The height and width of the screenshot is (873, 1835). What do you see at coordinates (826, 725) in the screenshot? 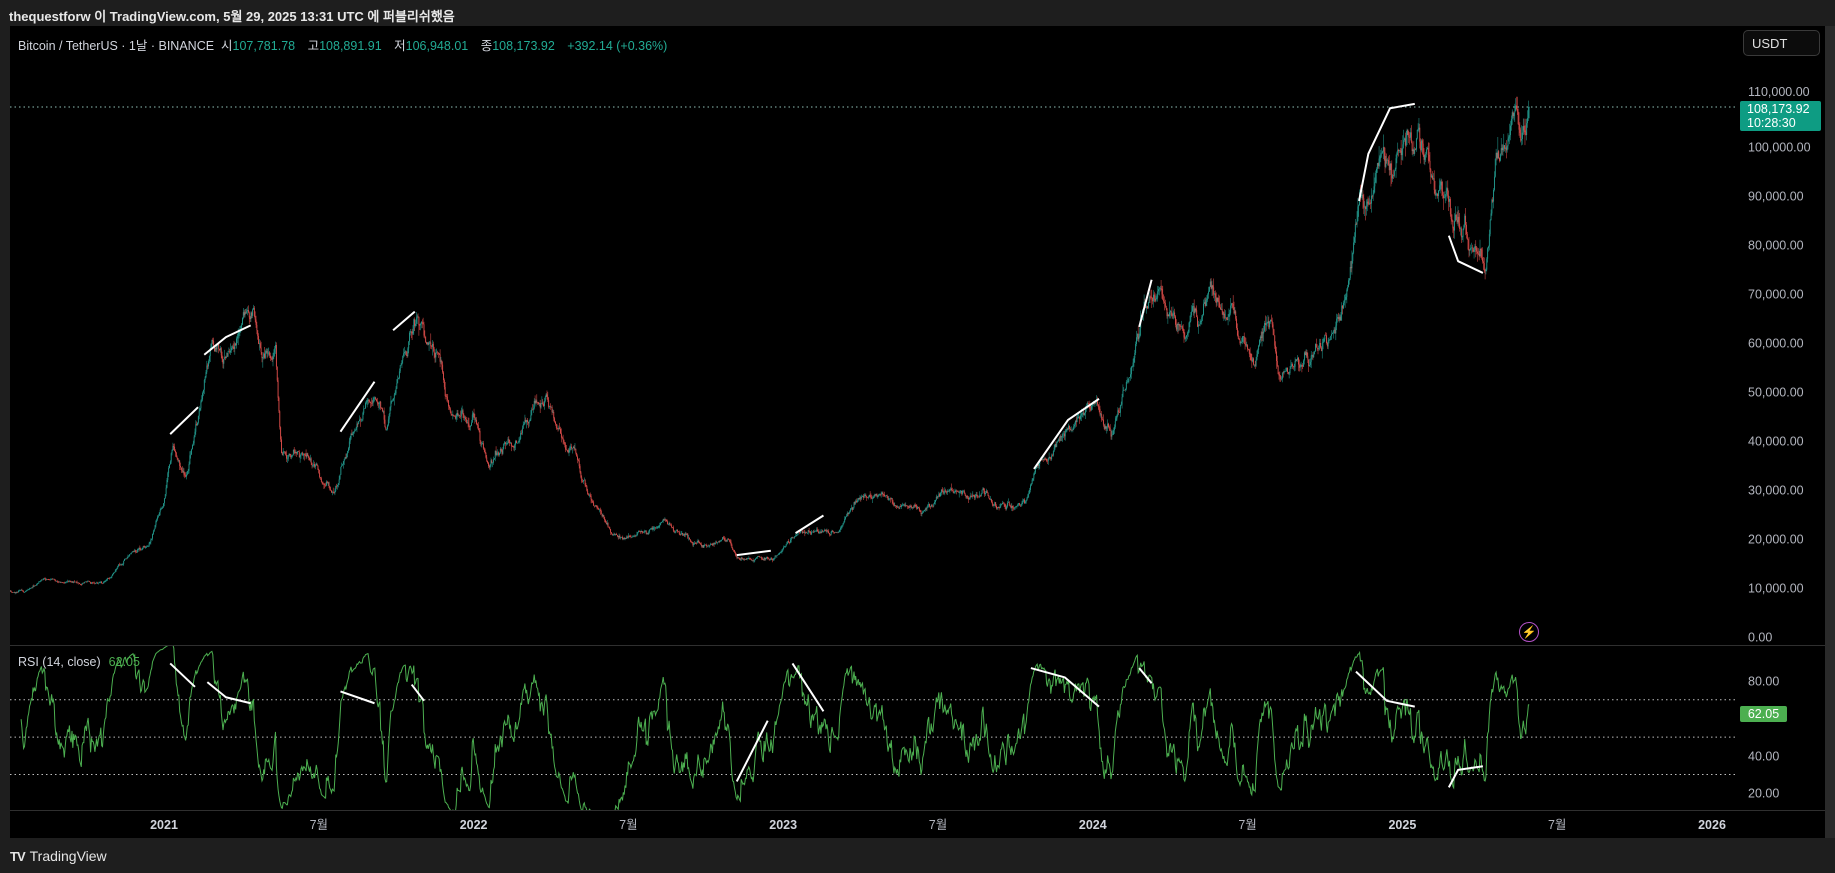
I see `rsi-trendlines` at bounding box center [826, 725].